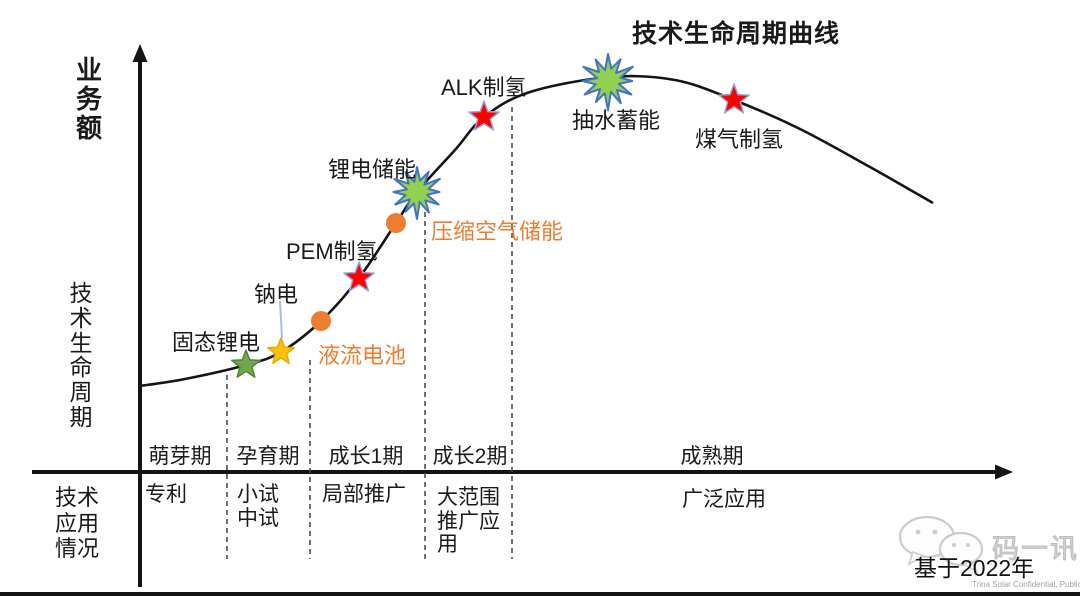  What do you see at coordinates (88, 99) in the screenshot?
I see `y-axis-label: 业务额` at bounding box center [88, 99].